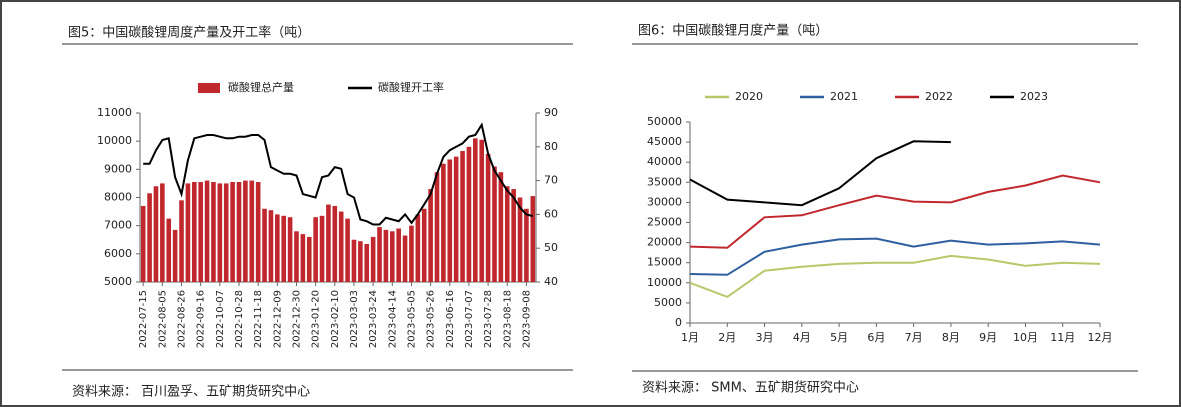 Image resolution: width=1181 pixels, height=407 pixels. Describe the element at coordinates (450, 319) in the screenshot. I see `x-tick-label: 2023-06-16` at that location.